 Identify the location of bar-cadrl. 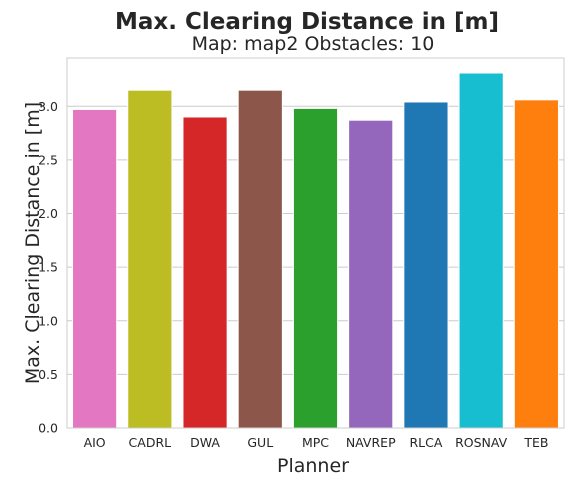
(150, 259).